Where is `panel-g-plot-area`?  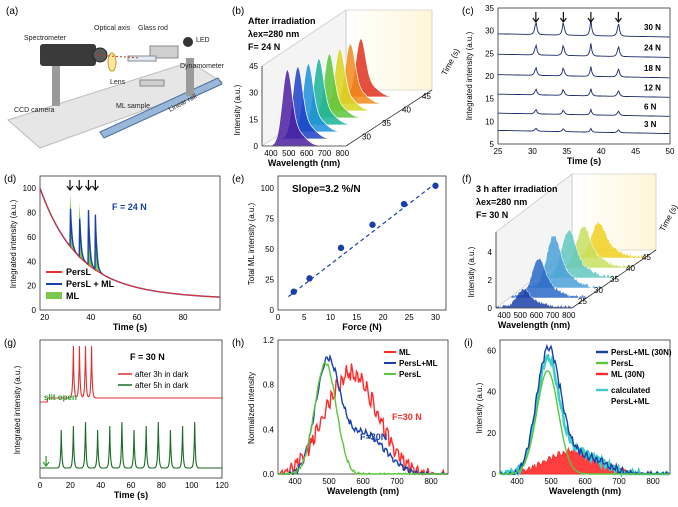 panel-g-plot-area is located at coordinates (131, 409).